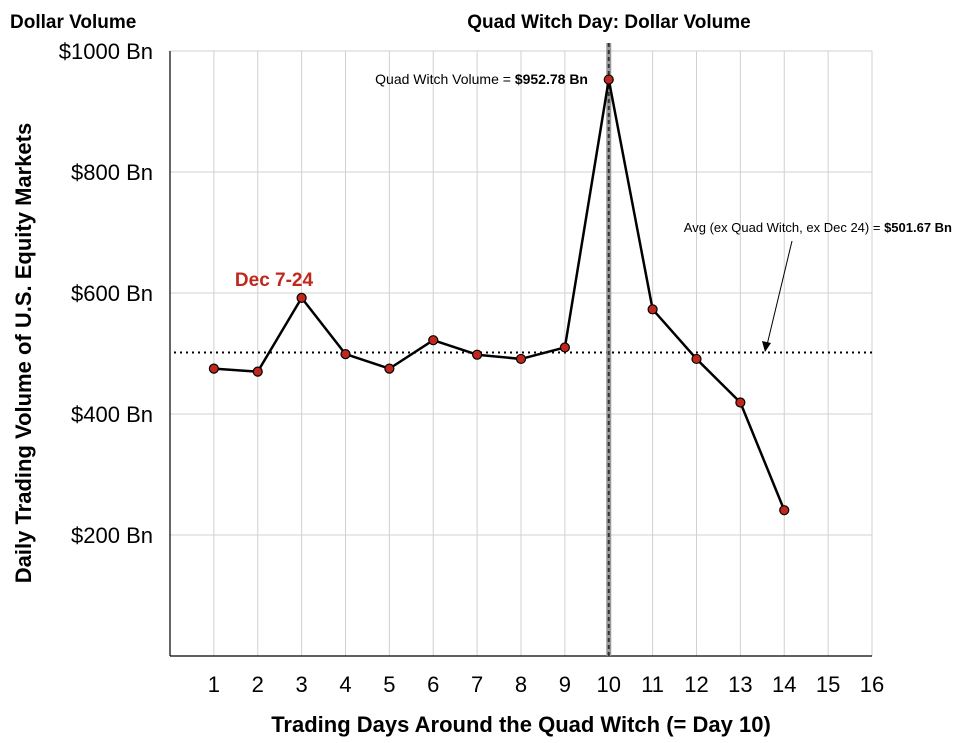 Image resolution: width=959 pixels, height=743 pixels. I want to click on x-tick-label: 4, so click(345, 684).